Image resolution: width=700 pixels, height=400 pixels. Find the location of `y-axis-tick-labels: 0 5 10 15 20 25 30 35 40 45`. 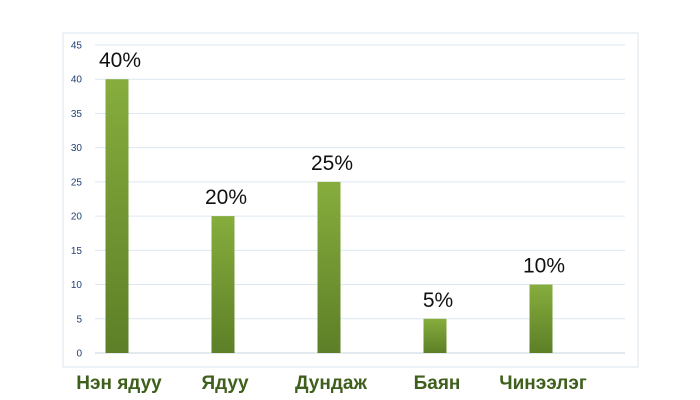

y-axis-tick-labels: 0 5 10 15 20 25 30 35 40 45 is located at coordinates (77, 200).